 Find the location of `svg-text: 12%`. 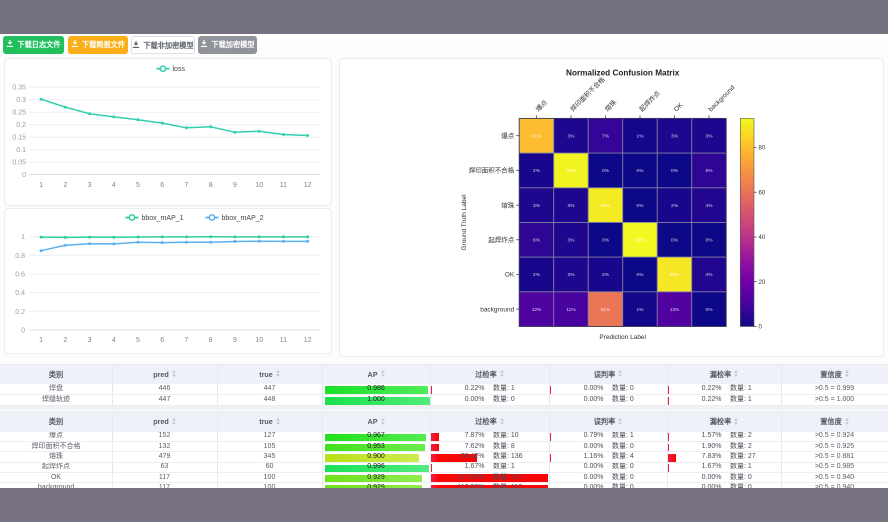

svg-text: 12% is located at coordinates (537, 310).